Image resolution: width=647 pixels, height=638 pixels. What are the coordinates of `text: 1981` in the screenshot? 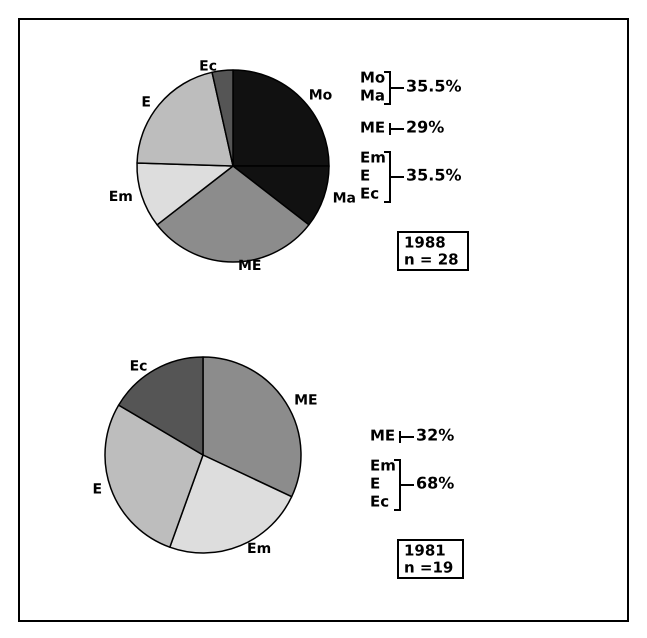 It's located at (425, 551).